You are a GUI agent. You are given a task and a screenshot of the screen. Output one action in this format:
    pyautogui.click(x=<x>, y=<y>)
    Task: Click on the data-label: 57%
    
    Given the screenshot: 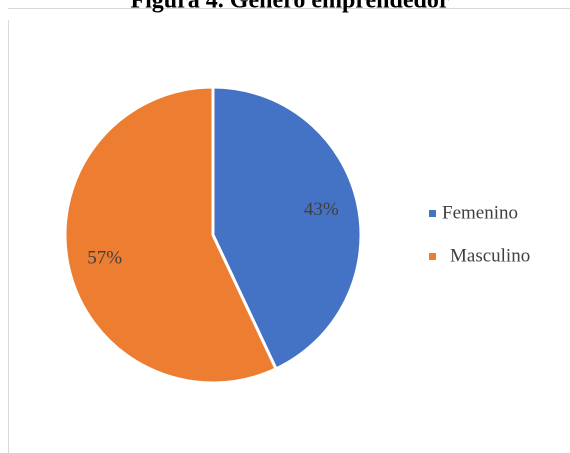 What is the action you would take?
    pyautogui.click(x=104, y=258)
    